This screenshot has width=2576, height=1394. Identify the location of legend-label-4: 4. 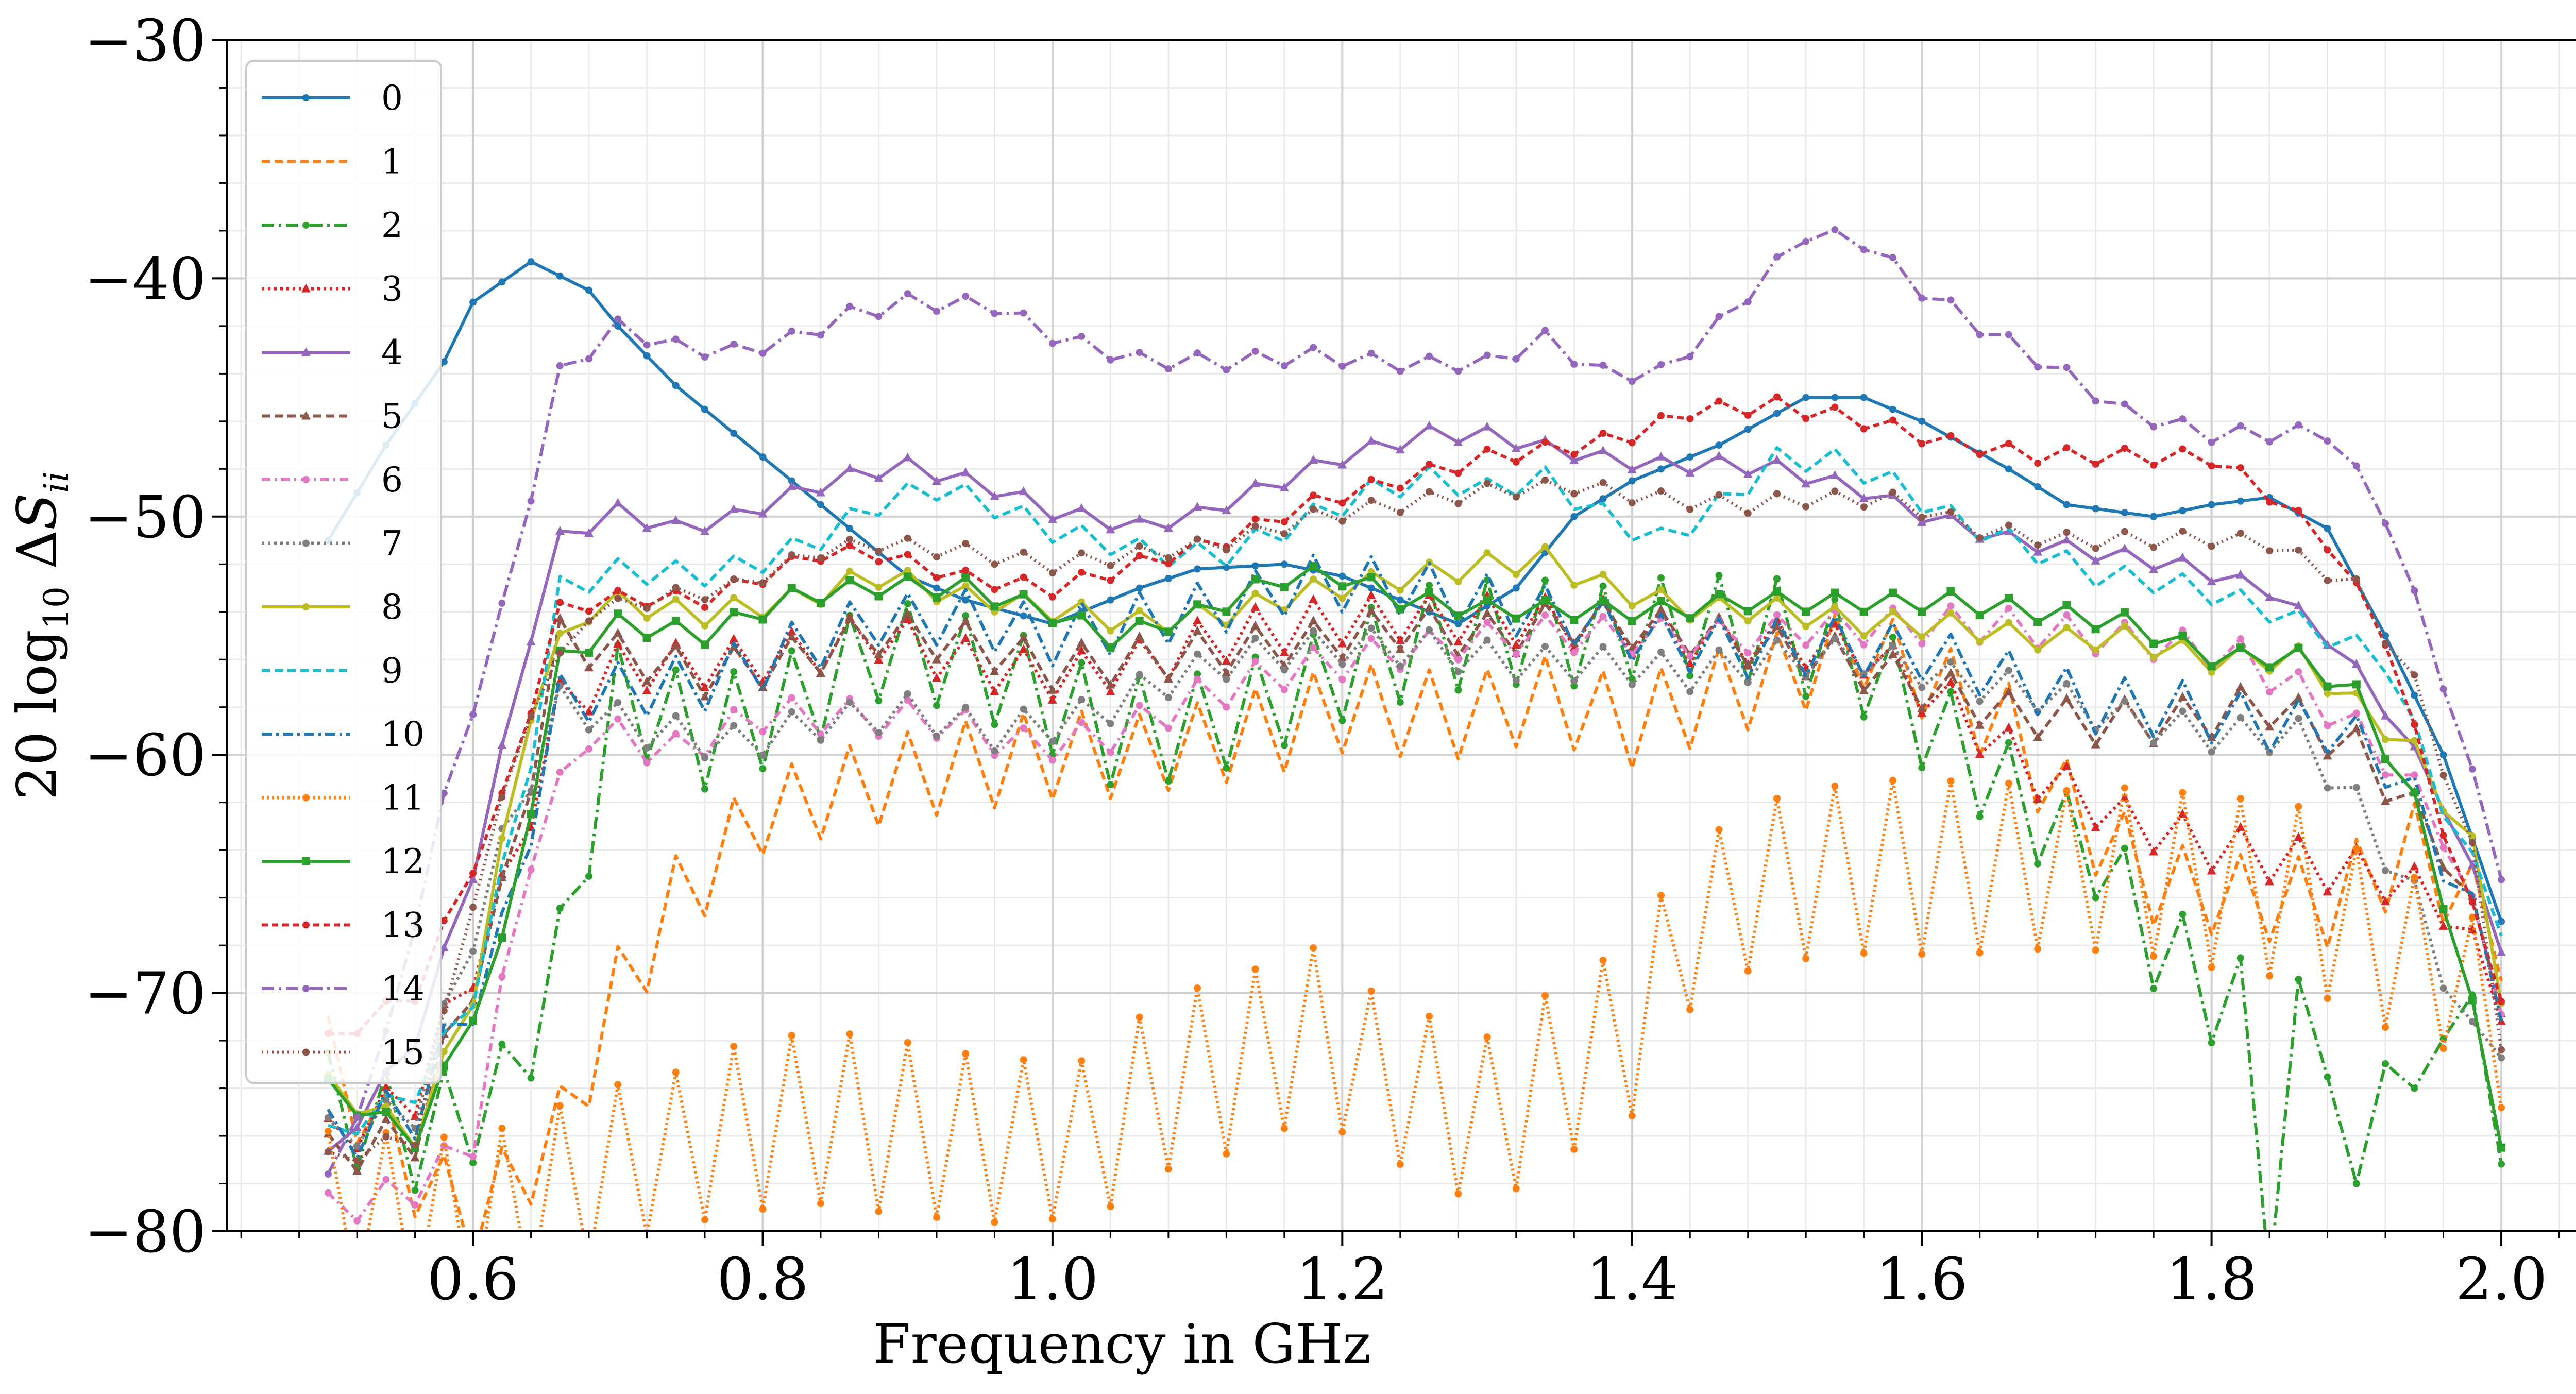
(392, 352).